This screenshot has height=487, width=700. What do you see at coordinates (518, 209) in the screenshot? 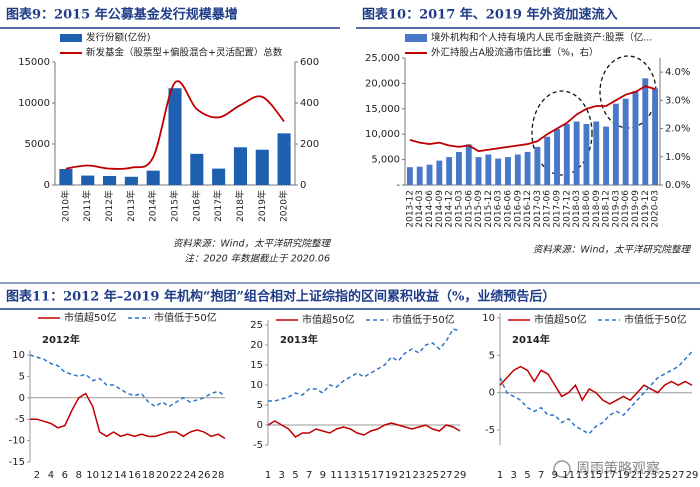
I see `x-tick-label: 2016-09` at bounding box center [518, 209].